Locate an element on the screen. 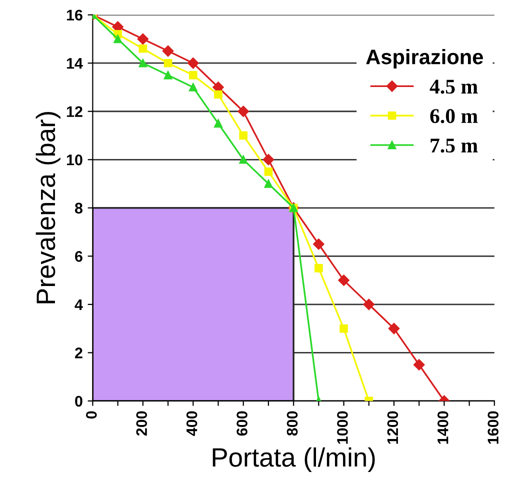 This screenshot has width=515, height=495. y-tick-label: 4 is located at coordinates (78, 304).